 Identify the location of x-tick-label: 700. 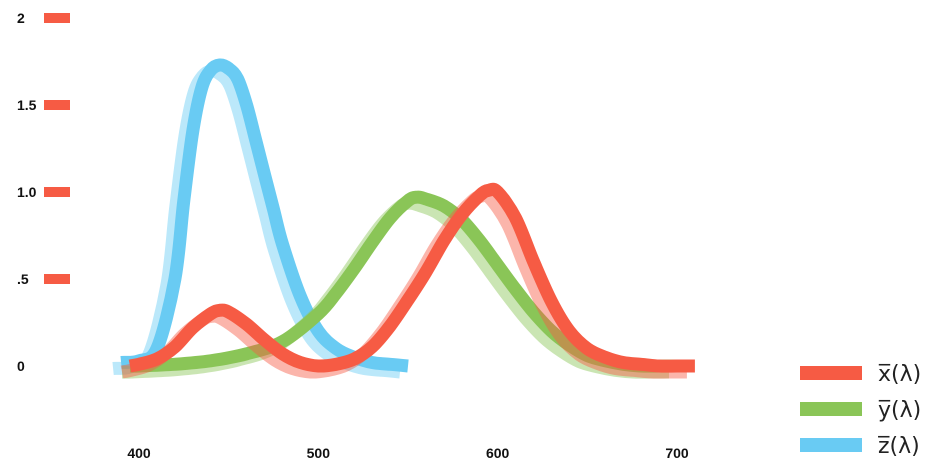
(677, 453).